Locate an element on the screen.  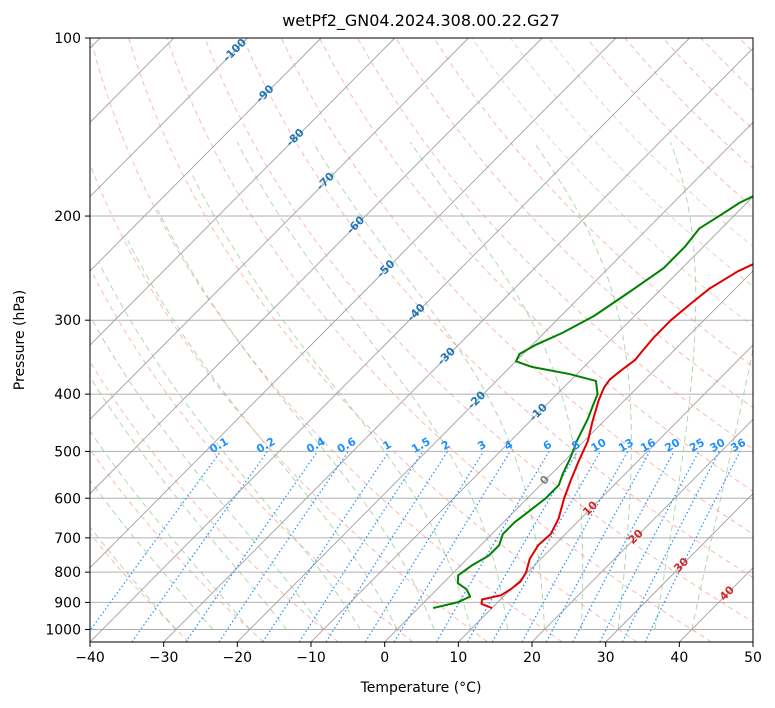
y-tick-label: 900 is located at coordinates (67, 603).